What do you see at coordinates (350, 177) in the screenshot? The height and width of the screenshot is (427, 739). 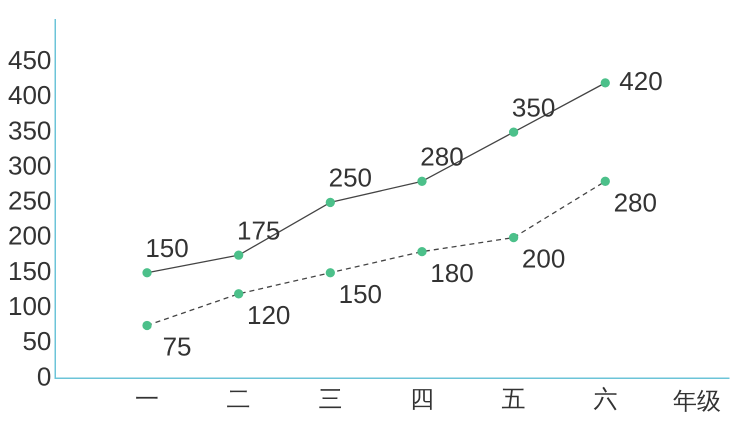 I see `data-label: 250` at bounding box center [350, 177].